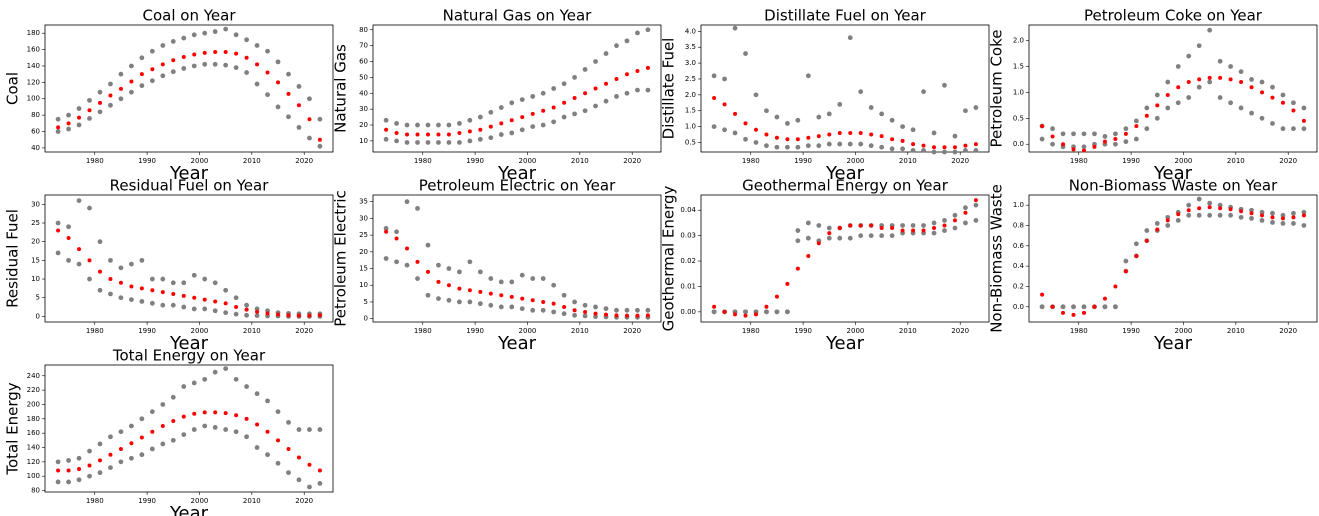  I want to click on x-tick-label: 1980, so click(751, 331).